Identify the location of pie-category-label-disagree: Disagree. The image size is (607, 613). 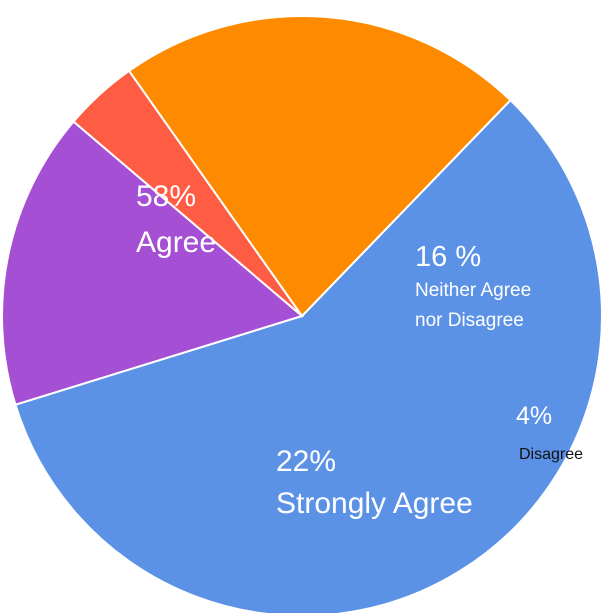
(551, 454).